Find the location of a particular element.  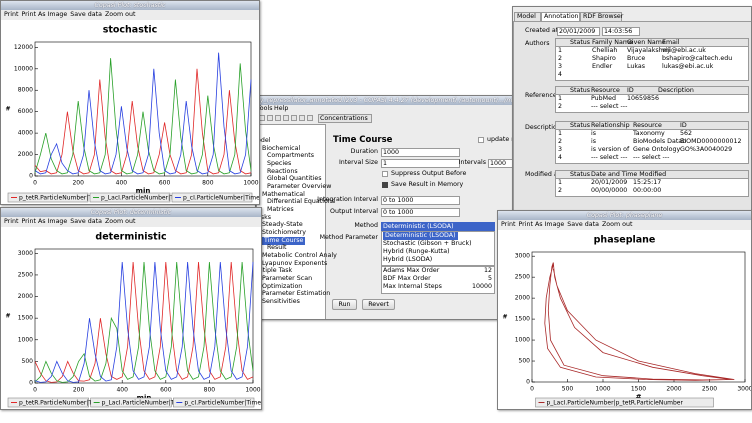

tree-item: odel is located at coordinates (264, 140).